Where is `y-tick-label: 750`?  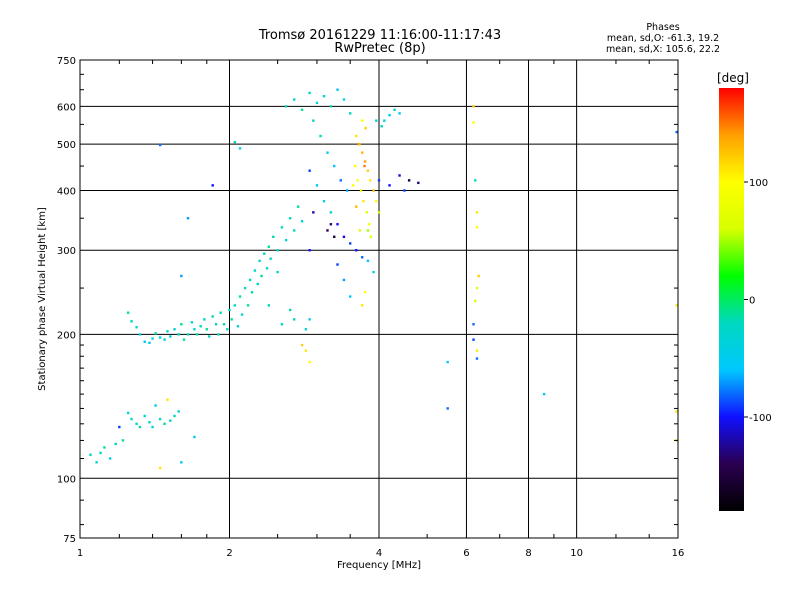 y-tick-label: 750 is located at coordinates (66, 61).